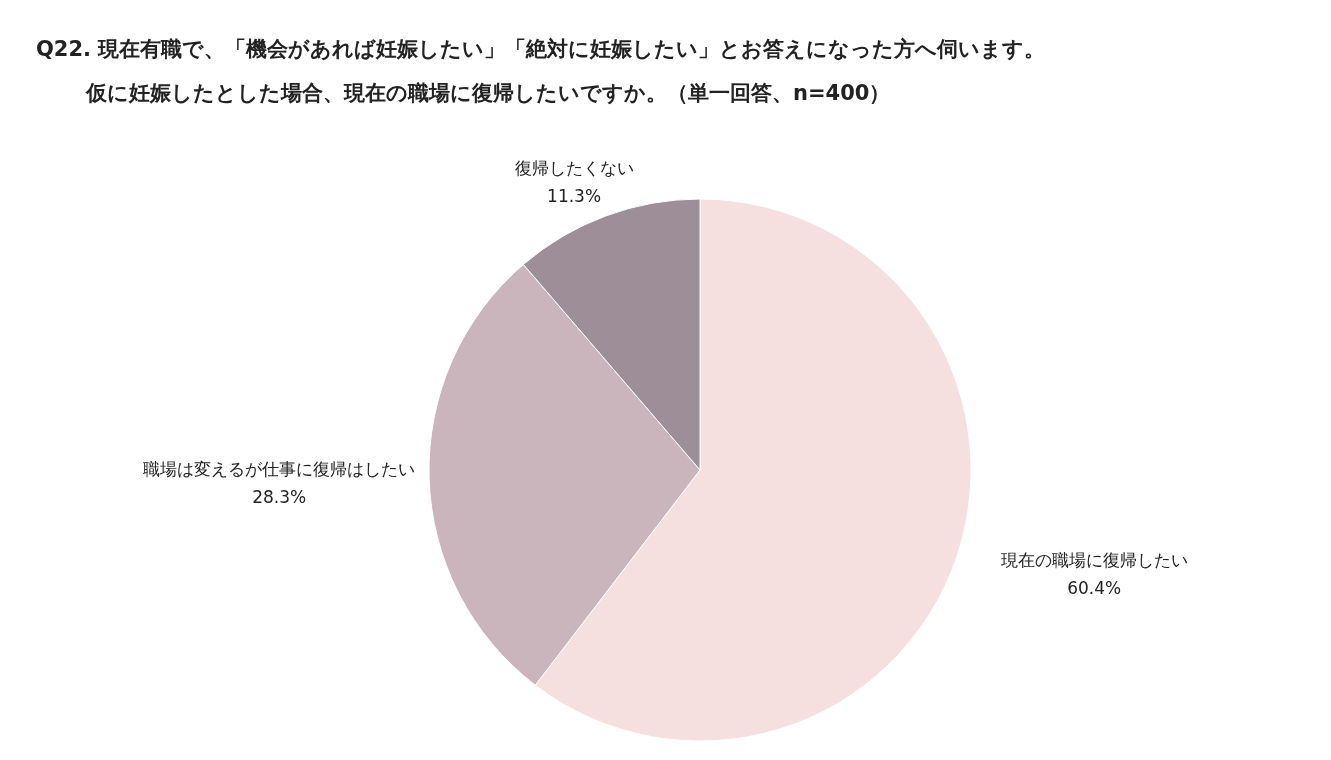 This screenshot has width=1331, height=760. Describe the element at coordinates (541, 49) in the screenshot. I see `title: Q22. 現在有職で、「機会があれば妊娠したい」「絶対に妊娠したい」とお答えになった方へ伺います。` at that location.